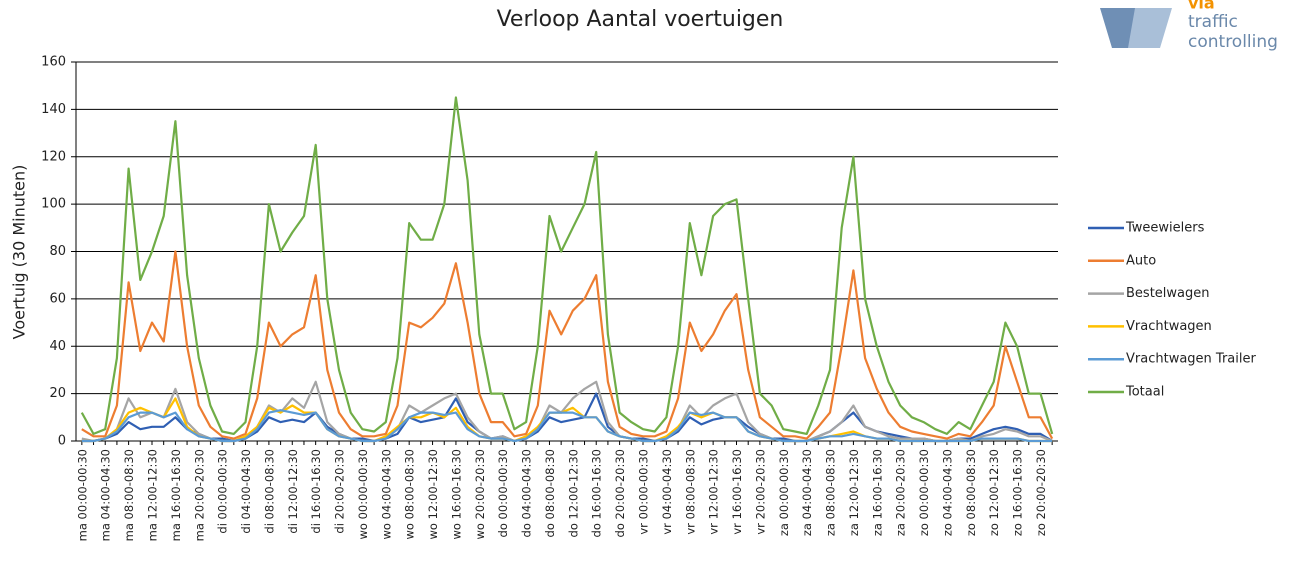 The image size is (1298, 574). I want to click on x-tick-label: wo 00:00-00:30, so click(363, 494).